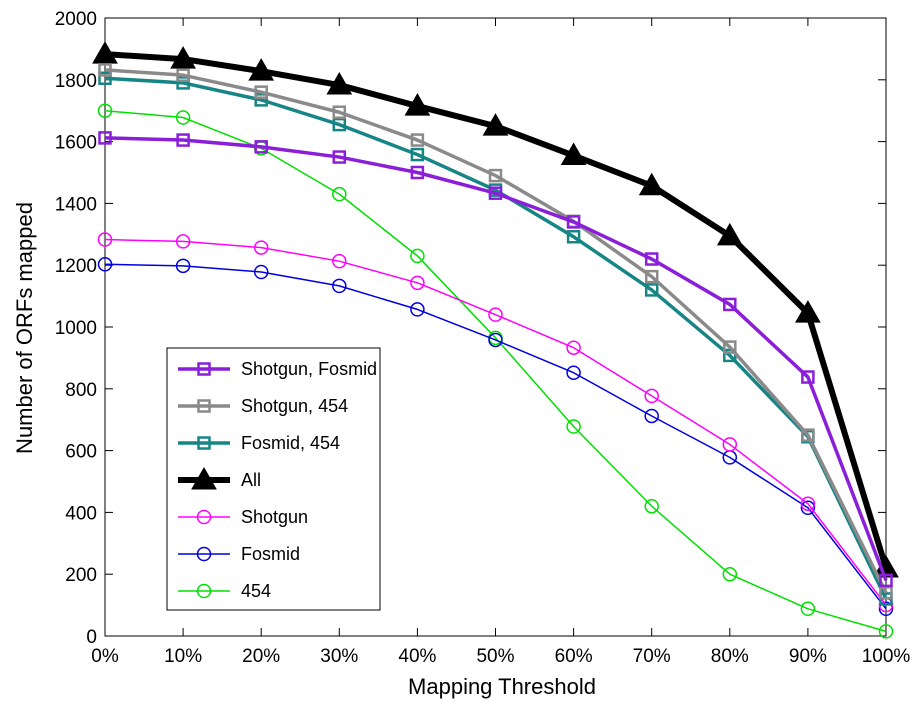  I want to click on x-tick-label: 20%, so click(261, 656).